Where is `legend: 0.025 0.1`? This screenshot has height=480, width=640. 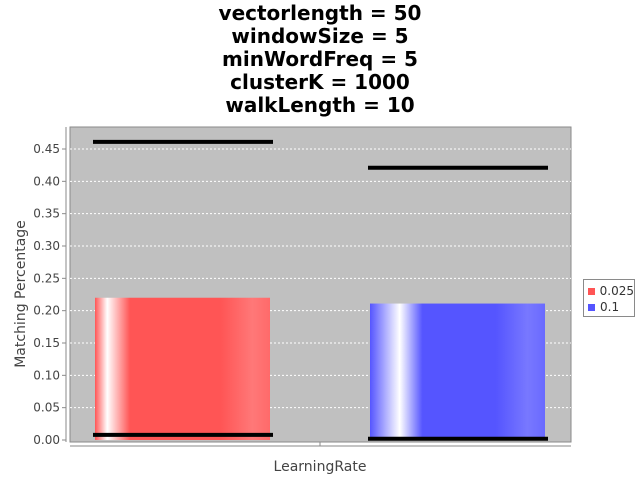 legend: 0.025 0.1 is located at coordinates (609, 298).